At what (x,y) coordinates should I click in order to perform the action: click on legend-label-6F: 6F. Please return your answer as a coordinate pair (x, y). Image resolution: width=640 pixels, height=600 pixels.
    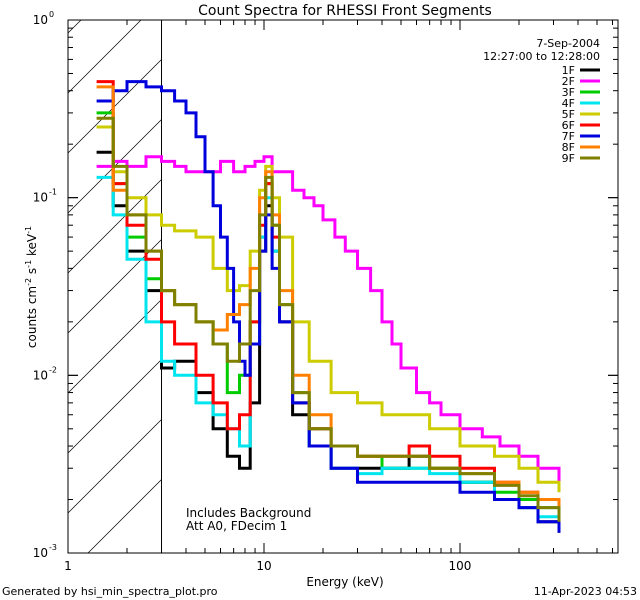
    Looking at the image, I should click on (568, 125).